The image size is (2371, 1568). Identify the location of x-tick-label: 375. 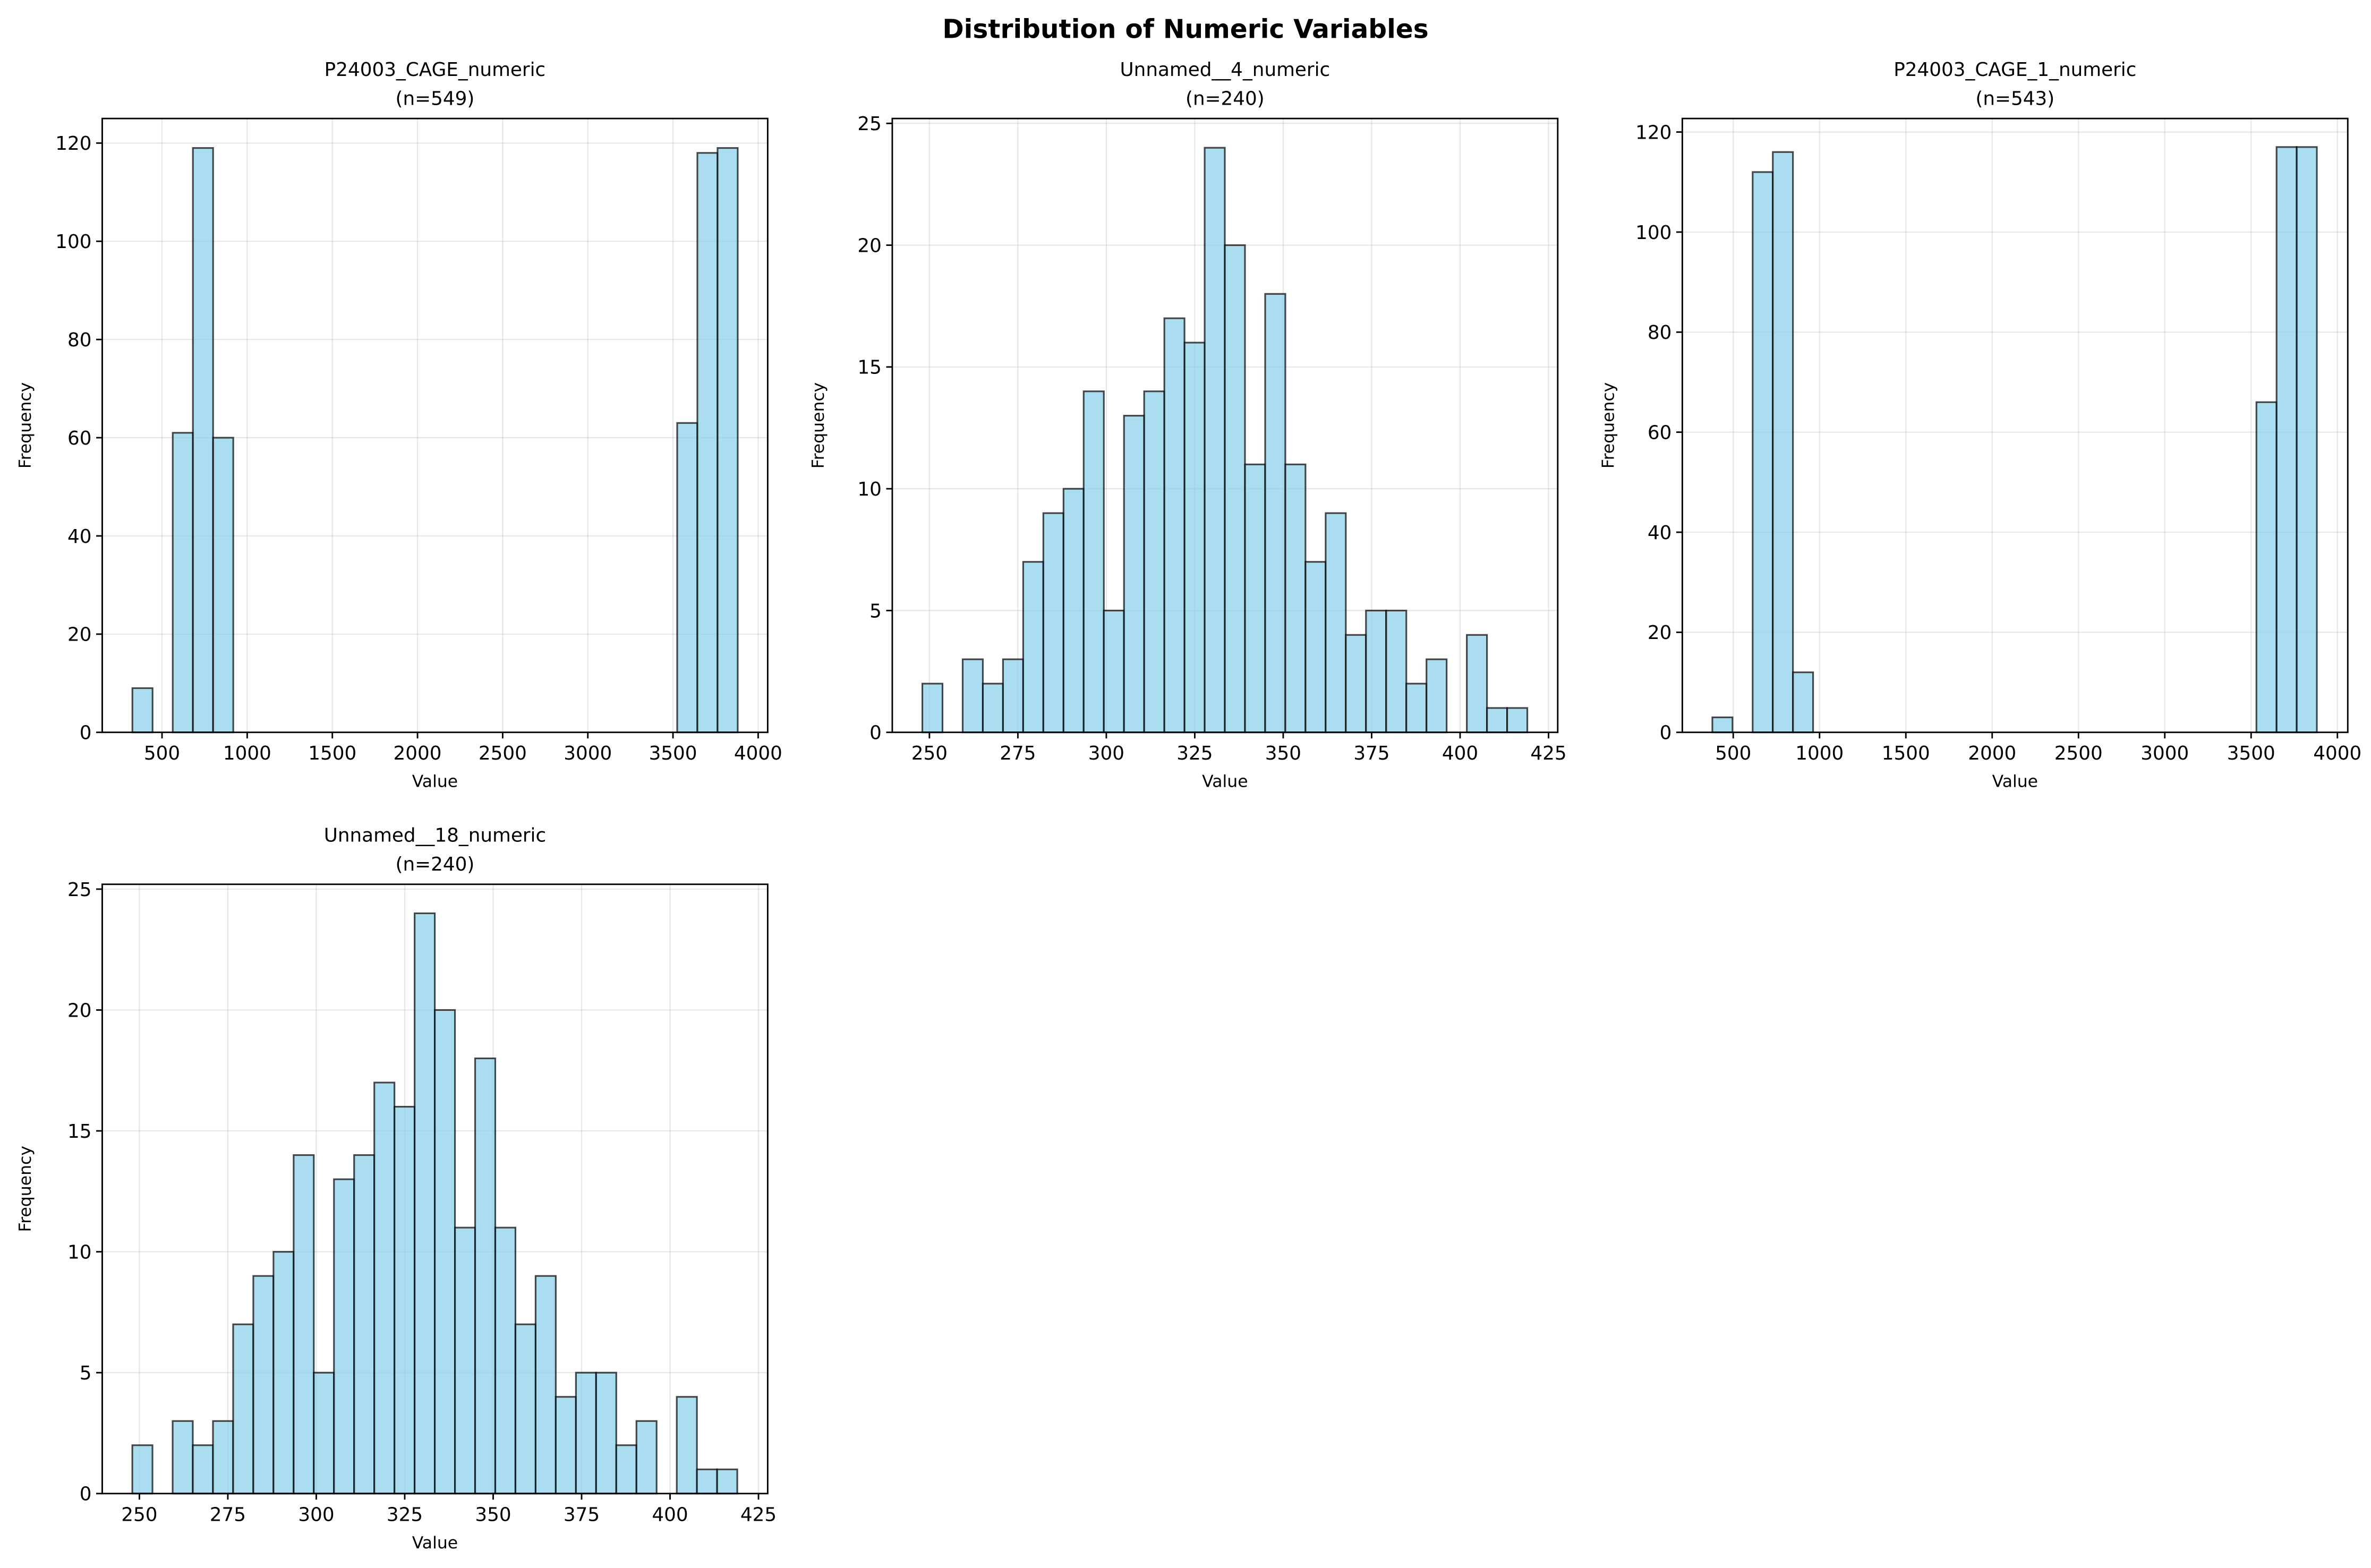
(1371, 753).